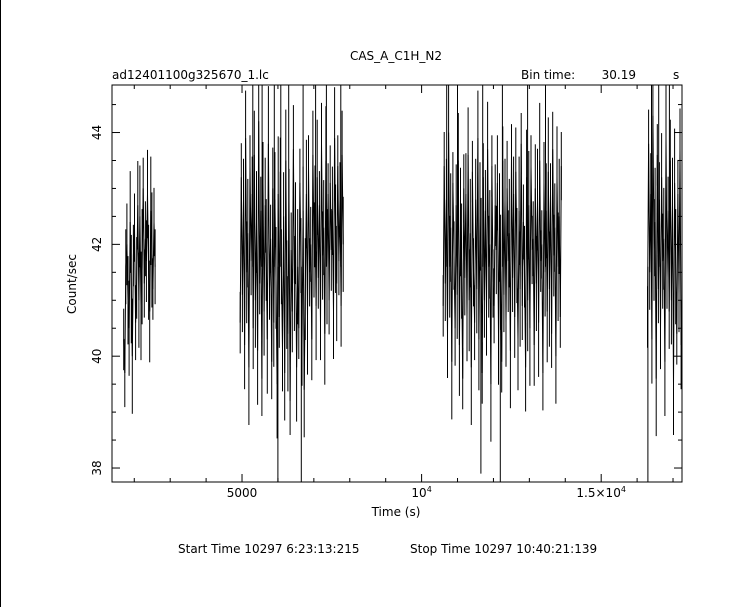  I want to click on x-tick-label: 1.5×104, so click(601, 492).